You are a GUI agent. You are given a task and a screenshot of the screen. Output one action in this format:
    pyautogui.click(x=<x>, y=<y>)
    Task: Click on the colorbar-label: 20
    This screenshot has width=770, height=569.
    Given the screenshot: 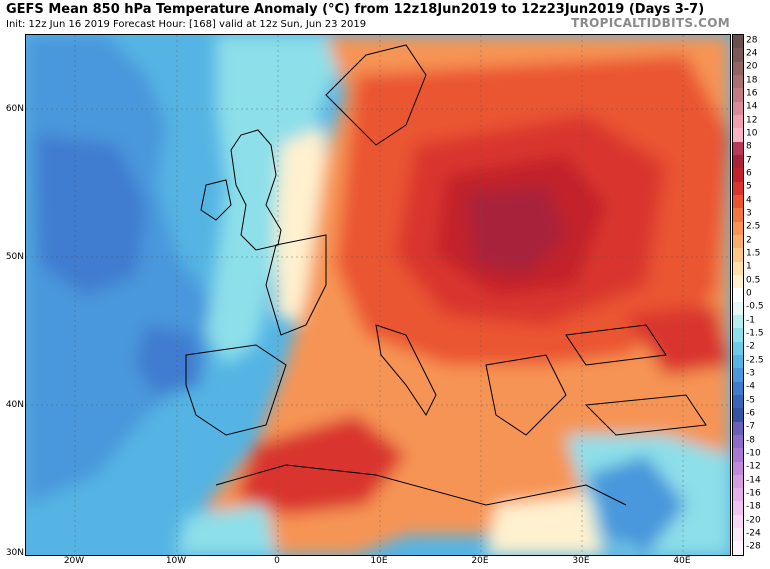 What is the action you would take?
    pyautogui.click(x=752, y=66)
    